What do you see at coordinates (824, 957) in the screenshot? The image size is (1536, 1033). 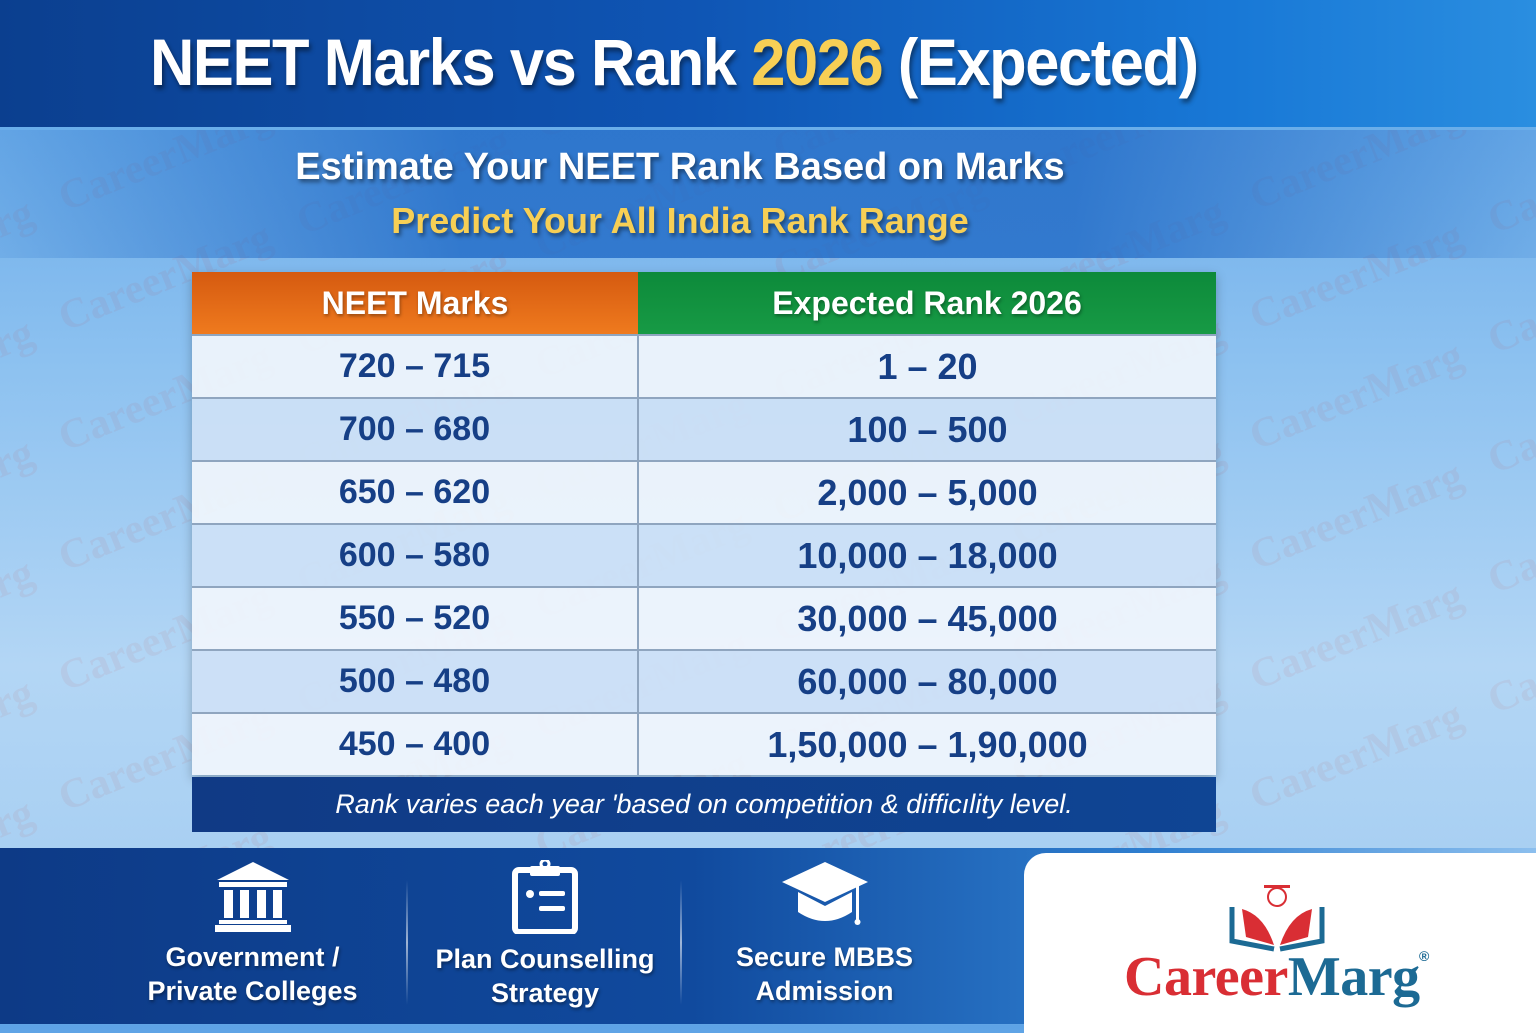 I see `feature-mbbs-line1: Secure MBBS` at bounding box center [824, 957].